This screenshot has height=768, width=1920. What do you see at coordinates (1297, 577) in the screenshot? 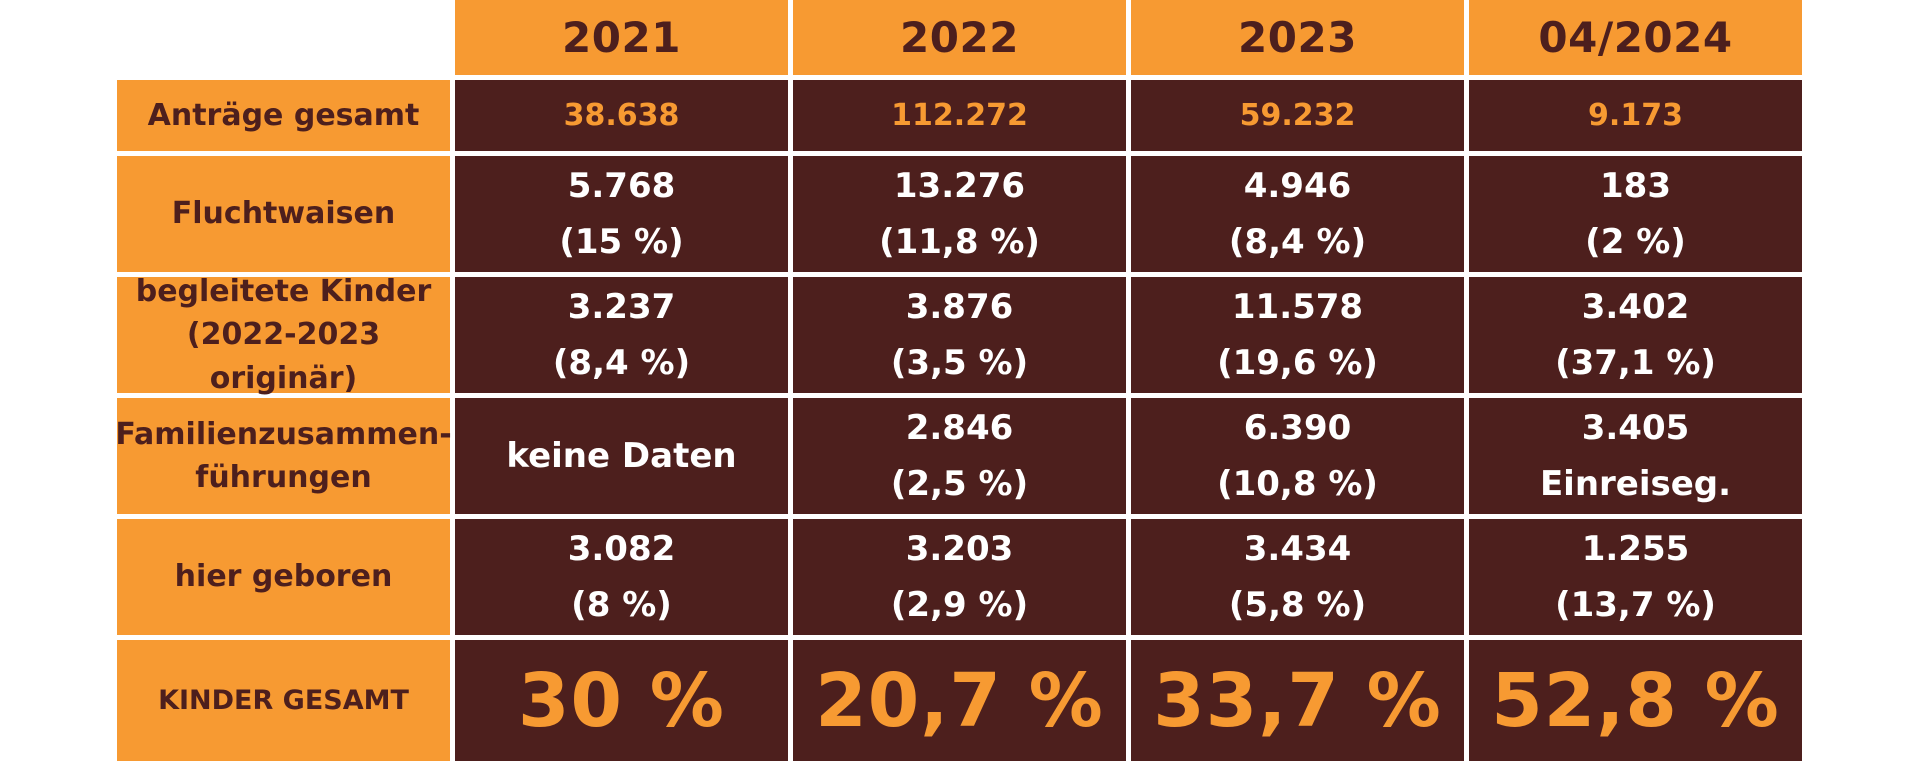
I see `geboren-cell: 3.434 (5,8 %)` at bounding box center [1297, 577].